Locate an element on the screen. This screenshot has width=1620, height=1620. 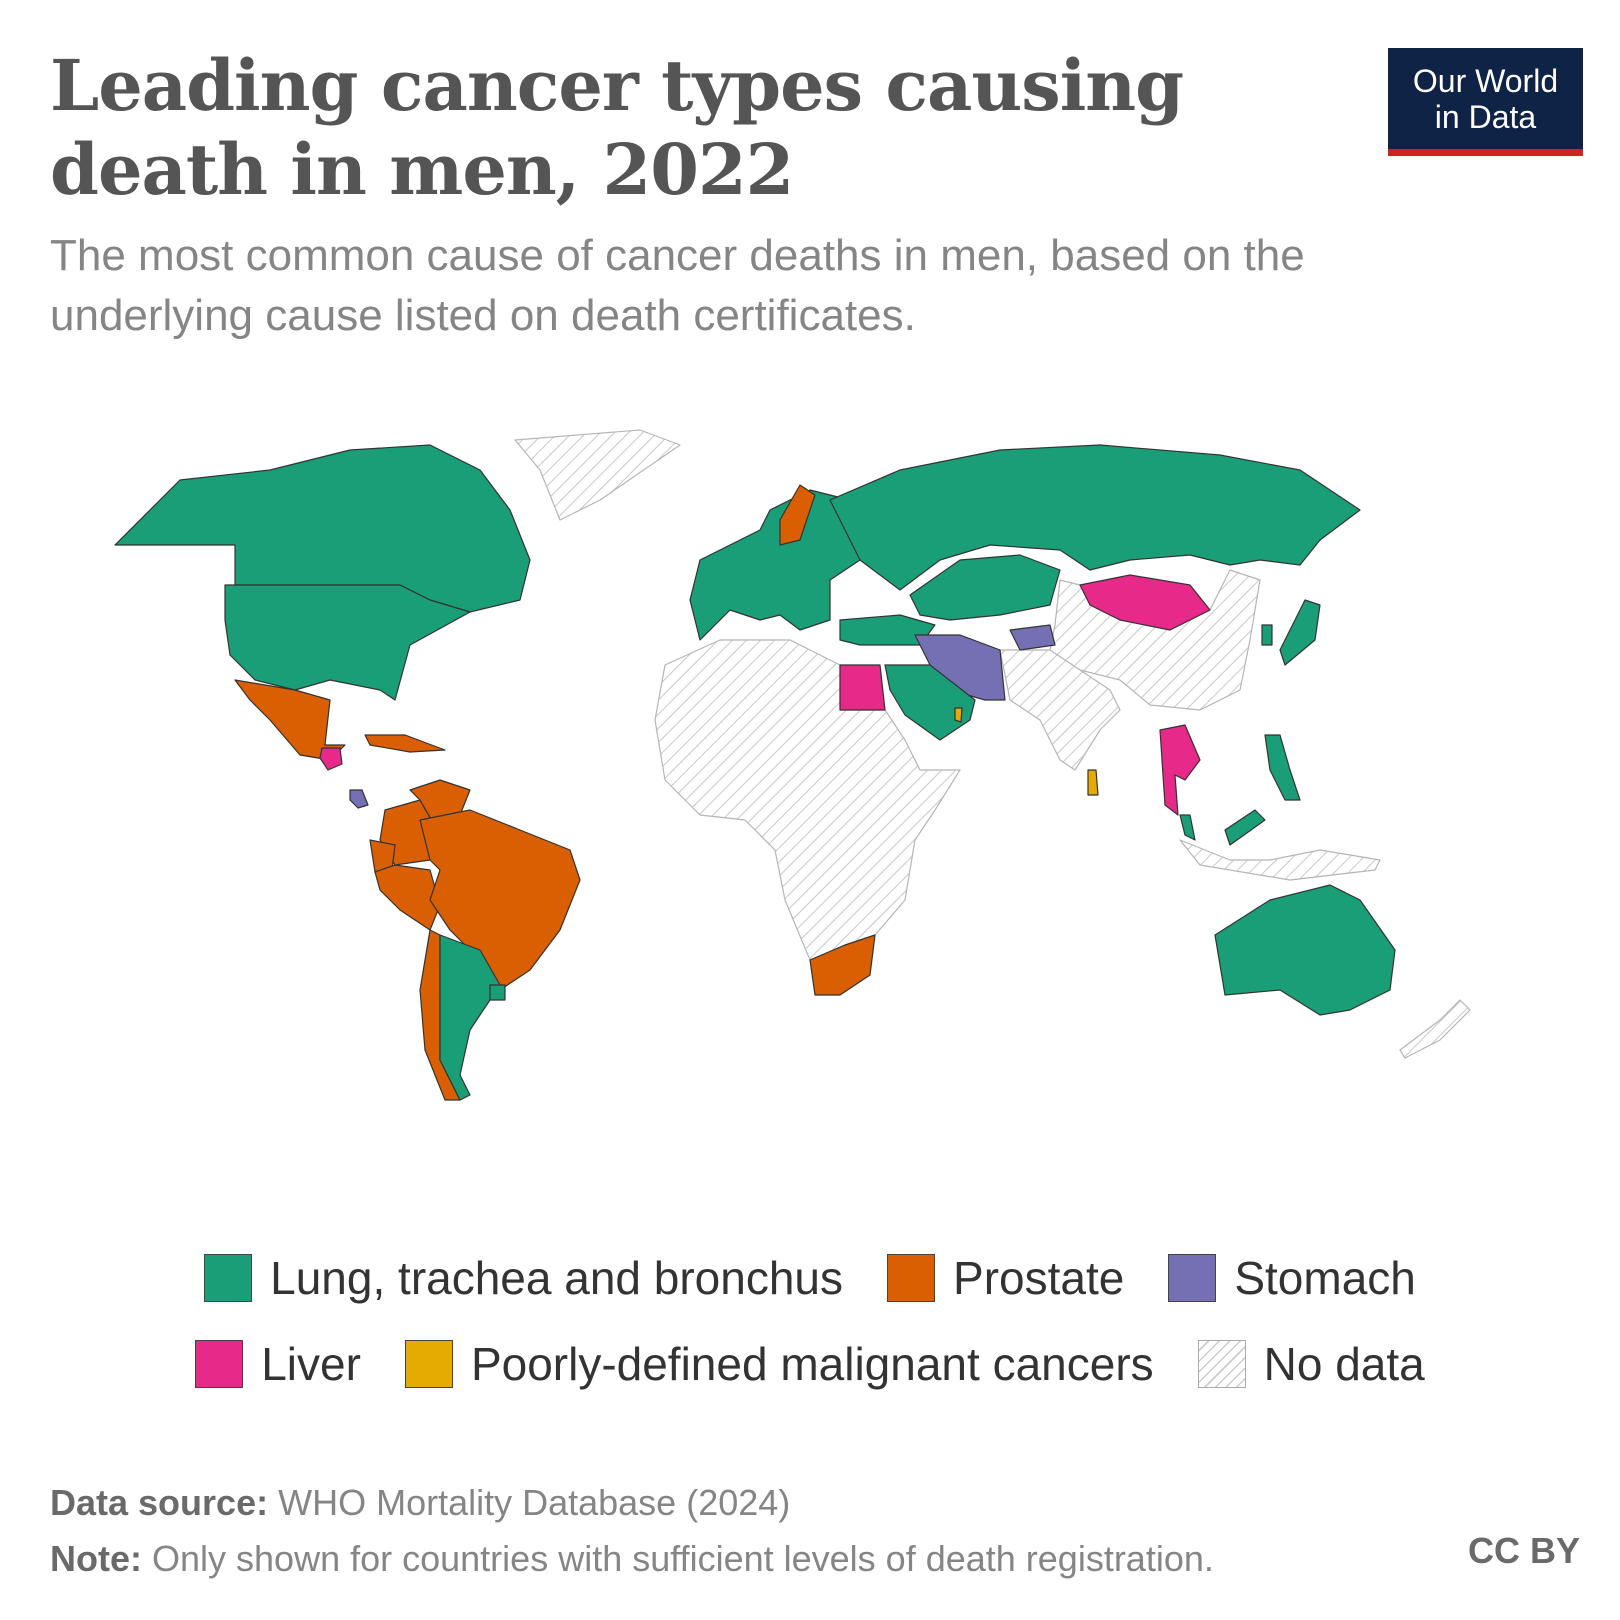
legend-item-no-data: No data is located at coordinates (1311, 1364).